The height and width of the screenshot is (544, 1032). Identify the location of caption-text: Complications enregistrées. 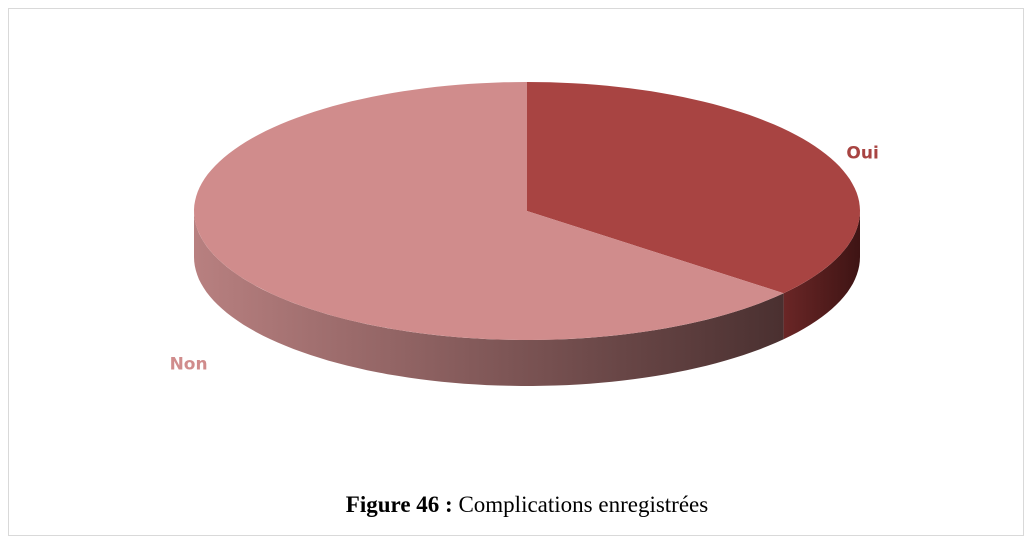
(583, 504).